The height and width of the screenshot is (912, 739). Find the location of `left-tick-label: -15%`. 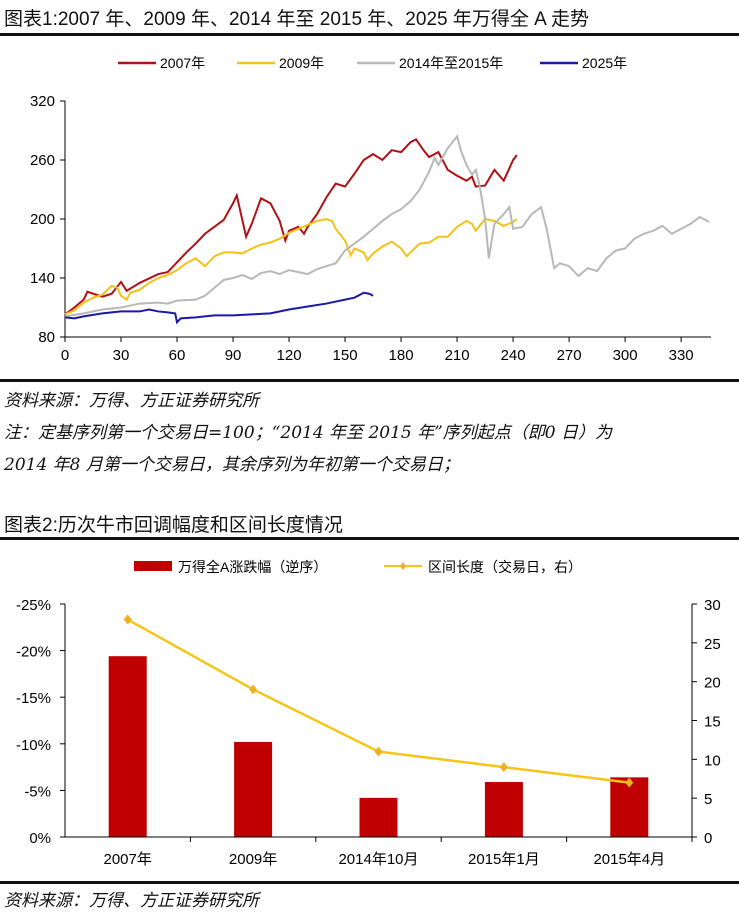

left-tick-label: -15% is located at coordinates (33, 698).